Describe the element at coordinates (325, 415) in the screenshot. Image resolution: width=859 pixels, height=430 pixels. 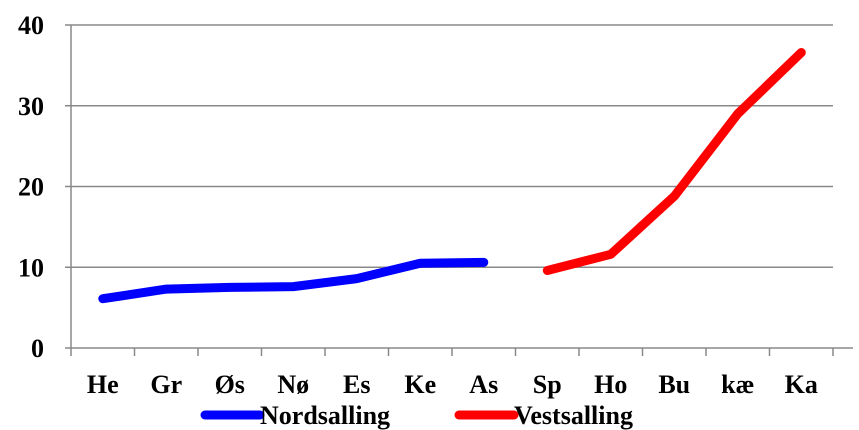
I see `legend-label-nordsalling: Nordsalling` at that location.